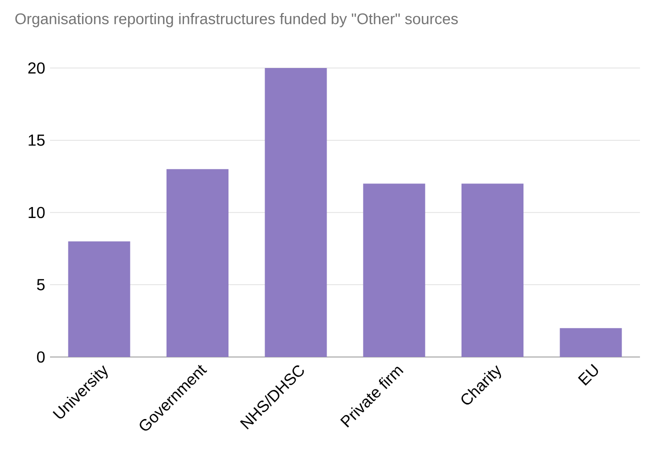  Describe the element at coordinates (36, 212) in the screenshot. I see `y-tick-label: 10` at that location.